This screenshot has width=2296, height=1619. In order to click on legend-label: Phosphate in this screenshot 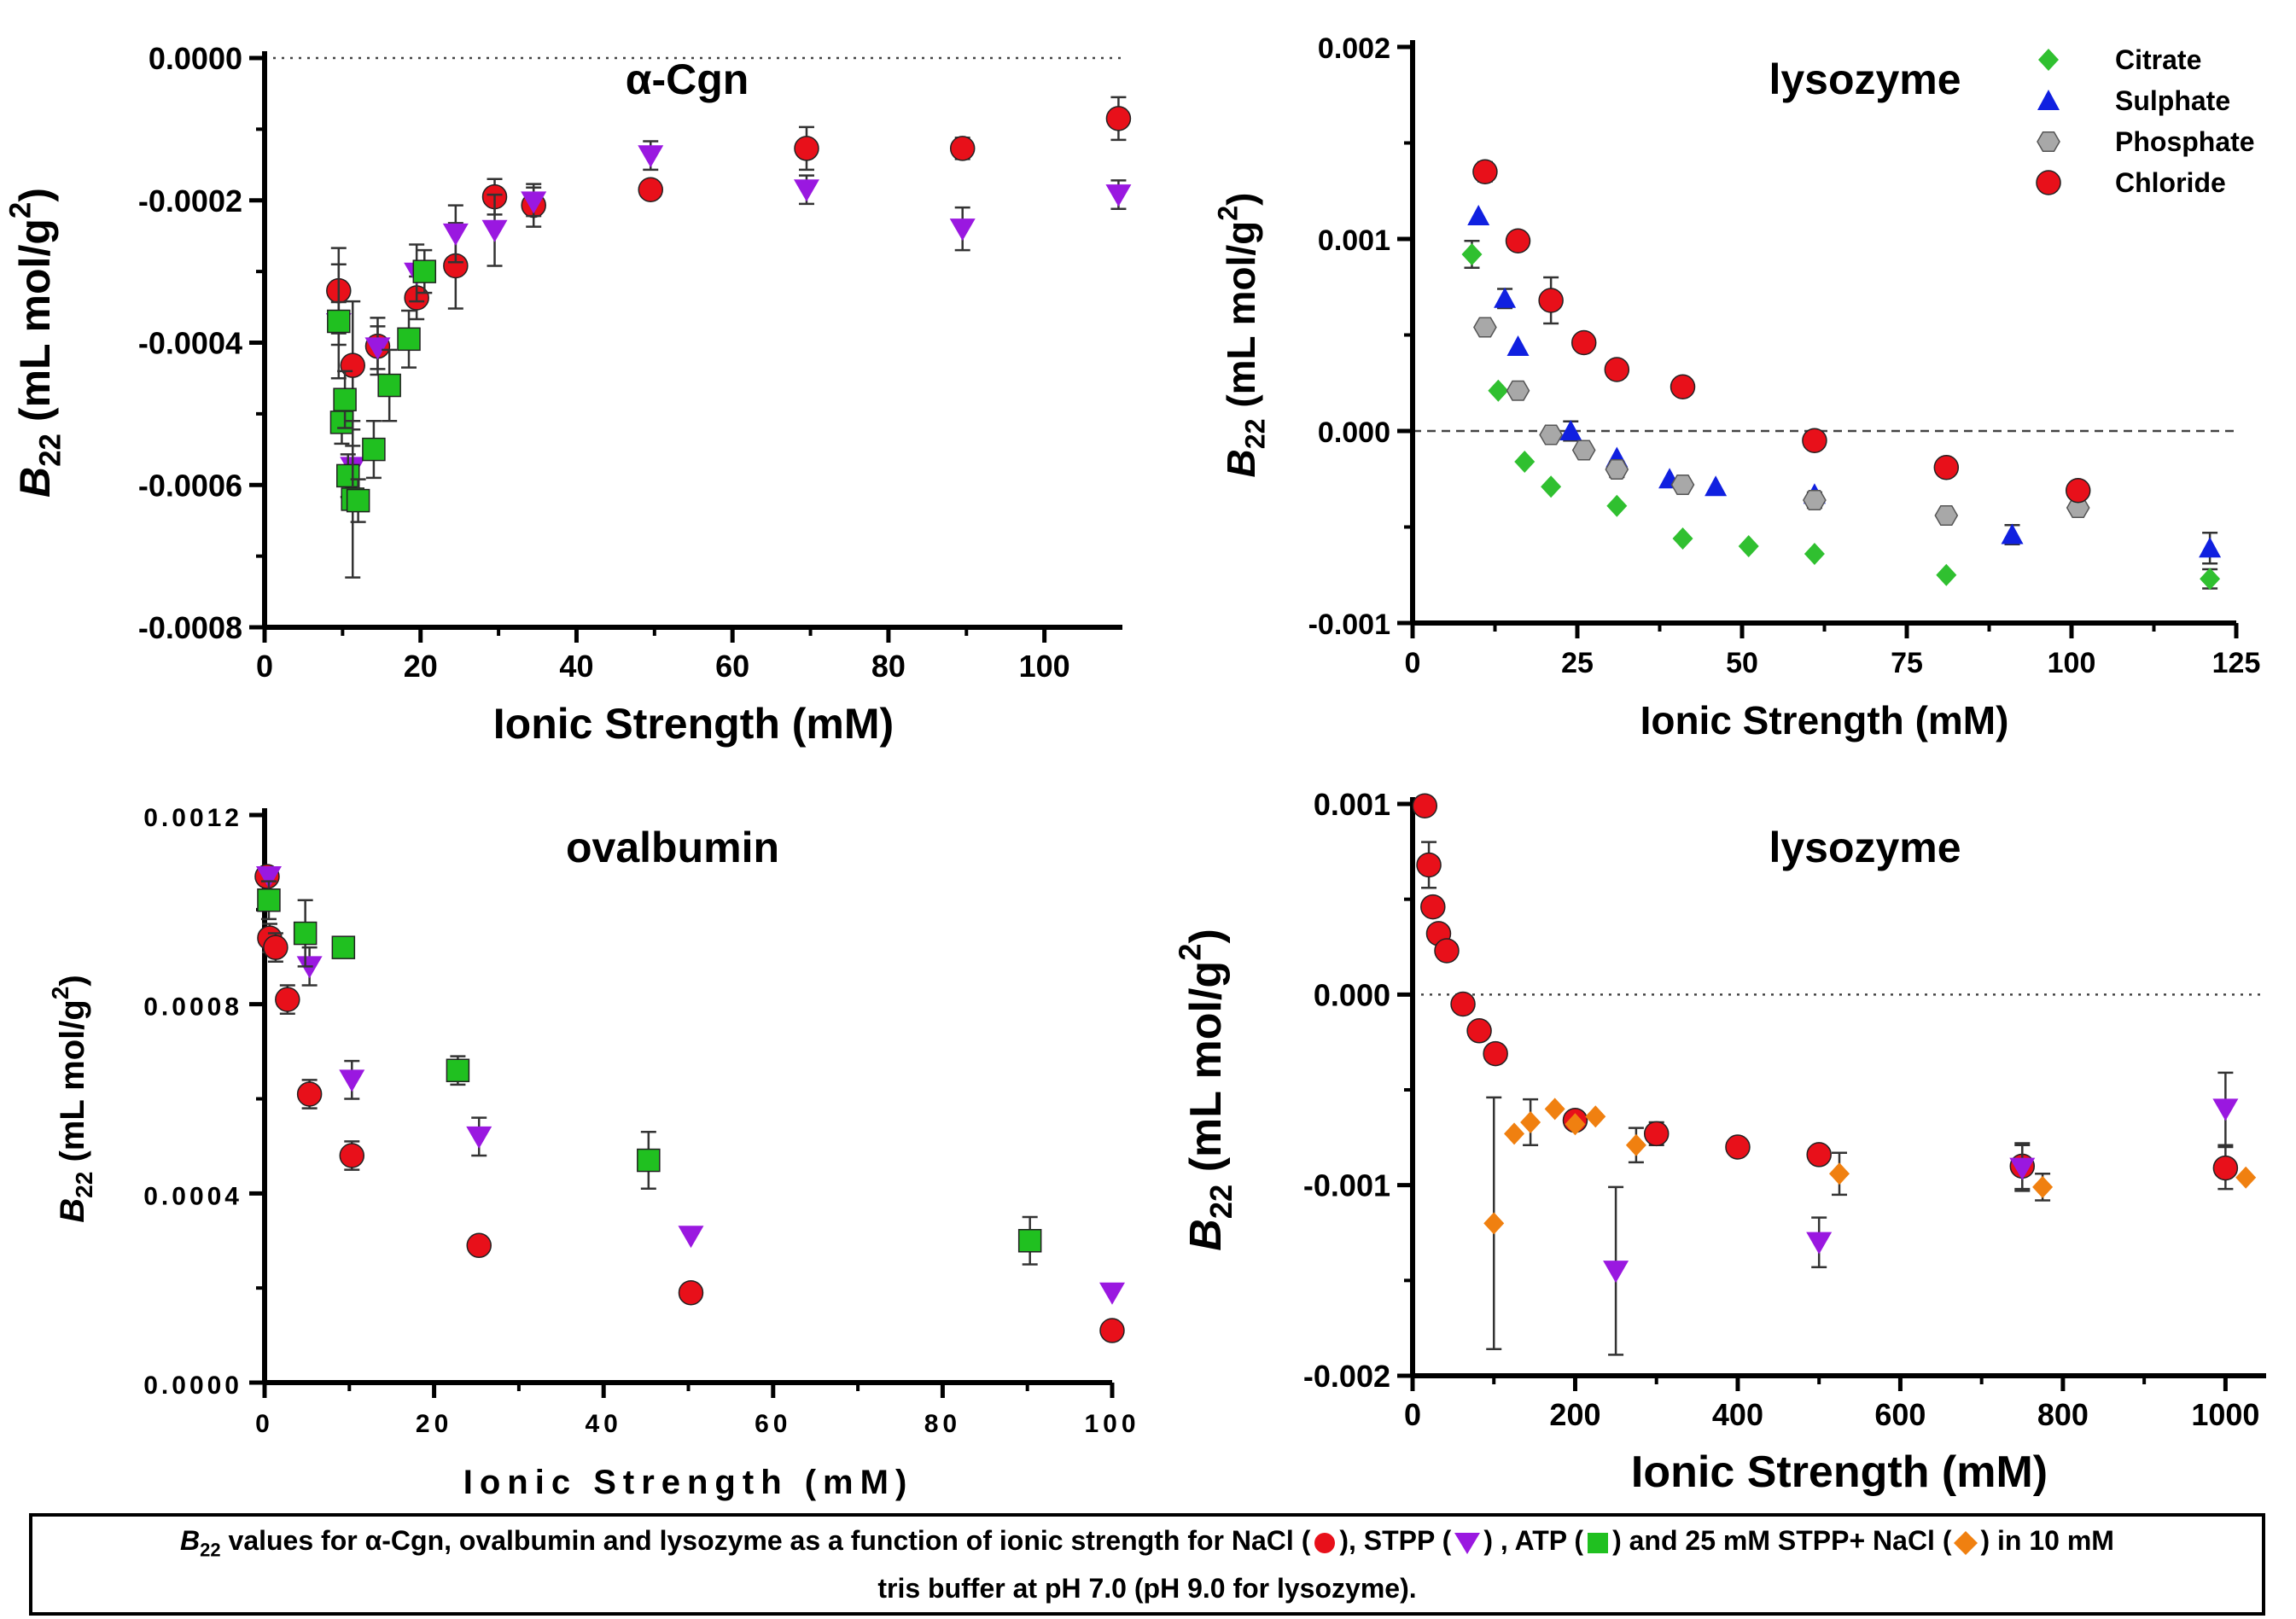, I will do `click(2185, 141)`.